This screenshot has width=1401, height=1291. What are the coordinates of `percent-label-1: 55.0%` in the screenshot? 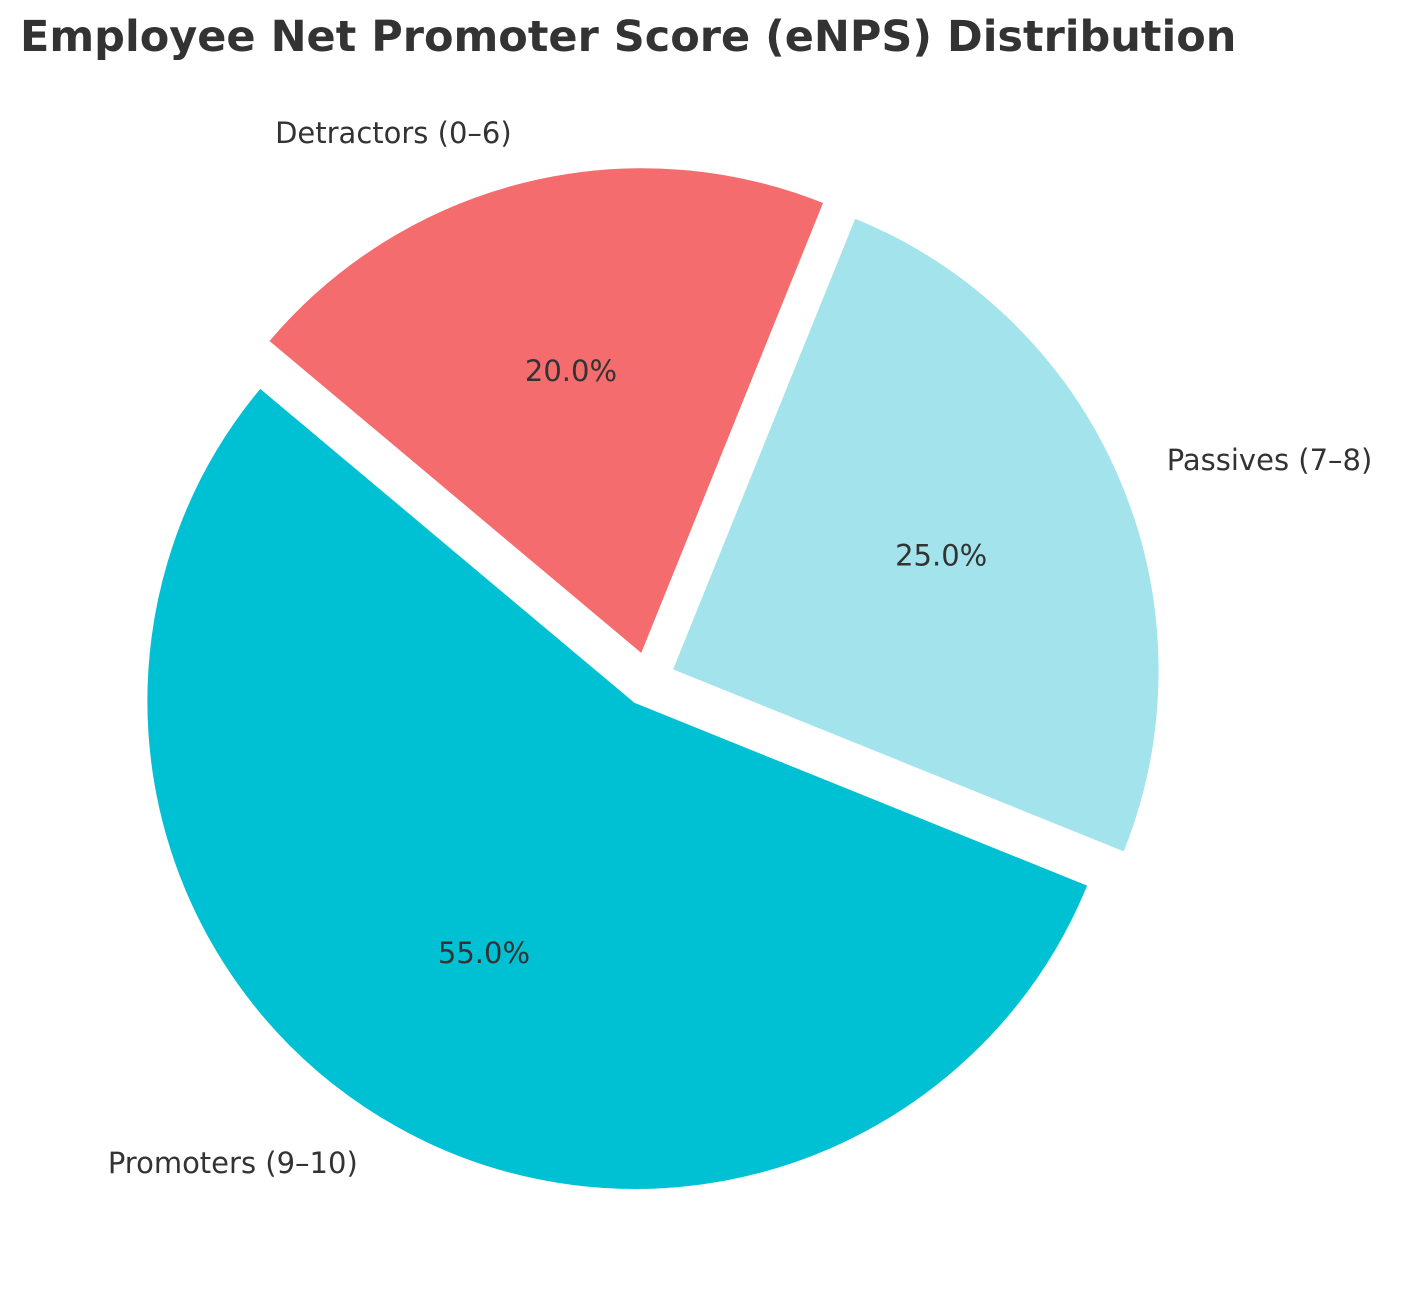 It's located at (484, 953).